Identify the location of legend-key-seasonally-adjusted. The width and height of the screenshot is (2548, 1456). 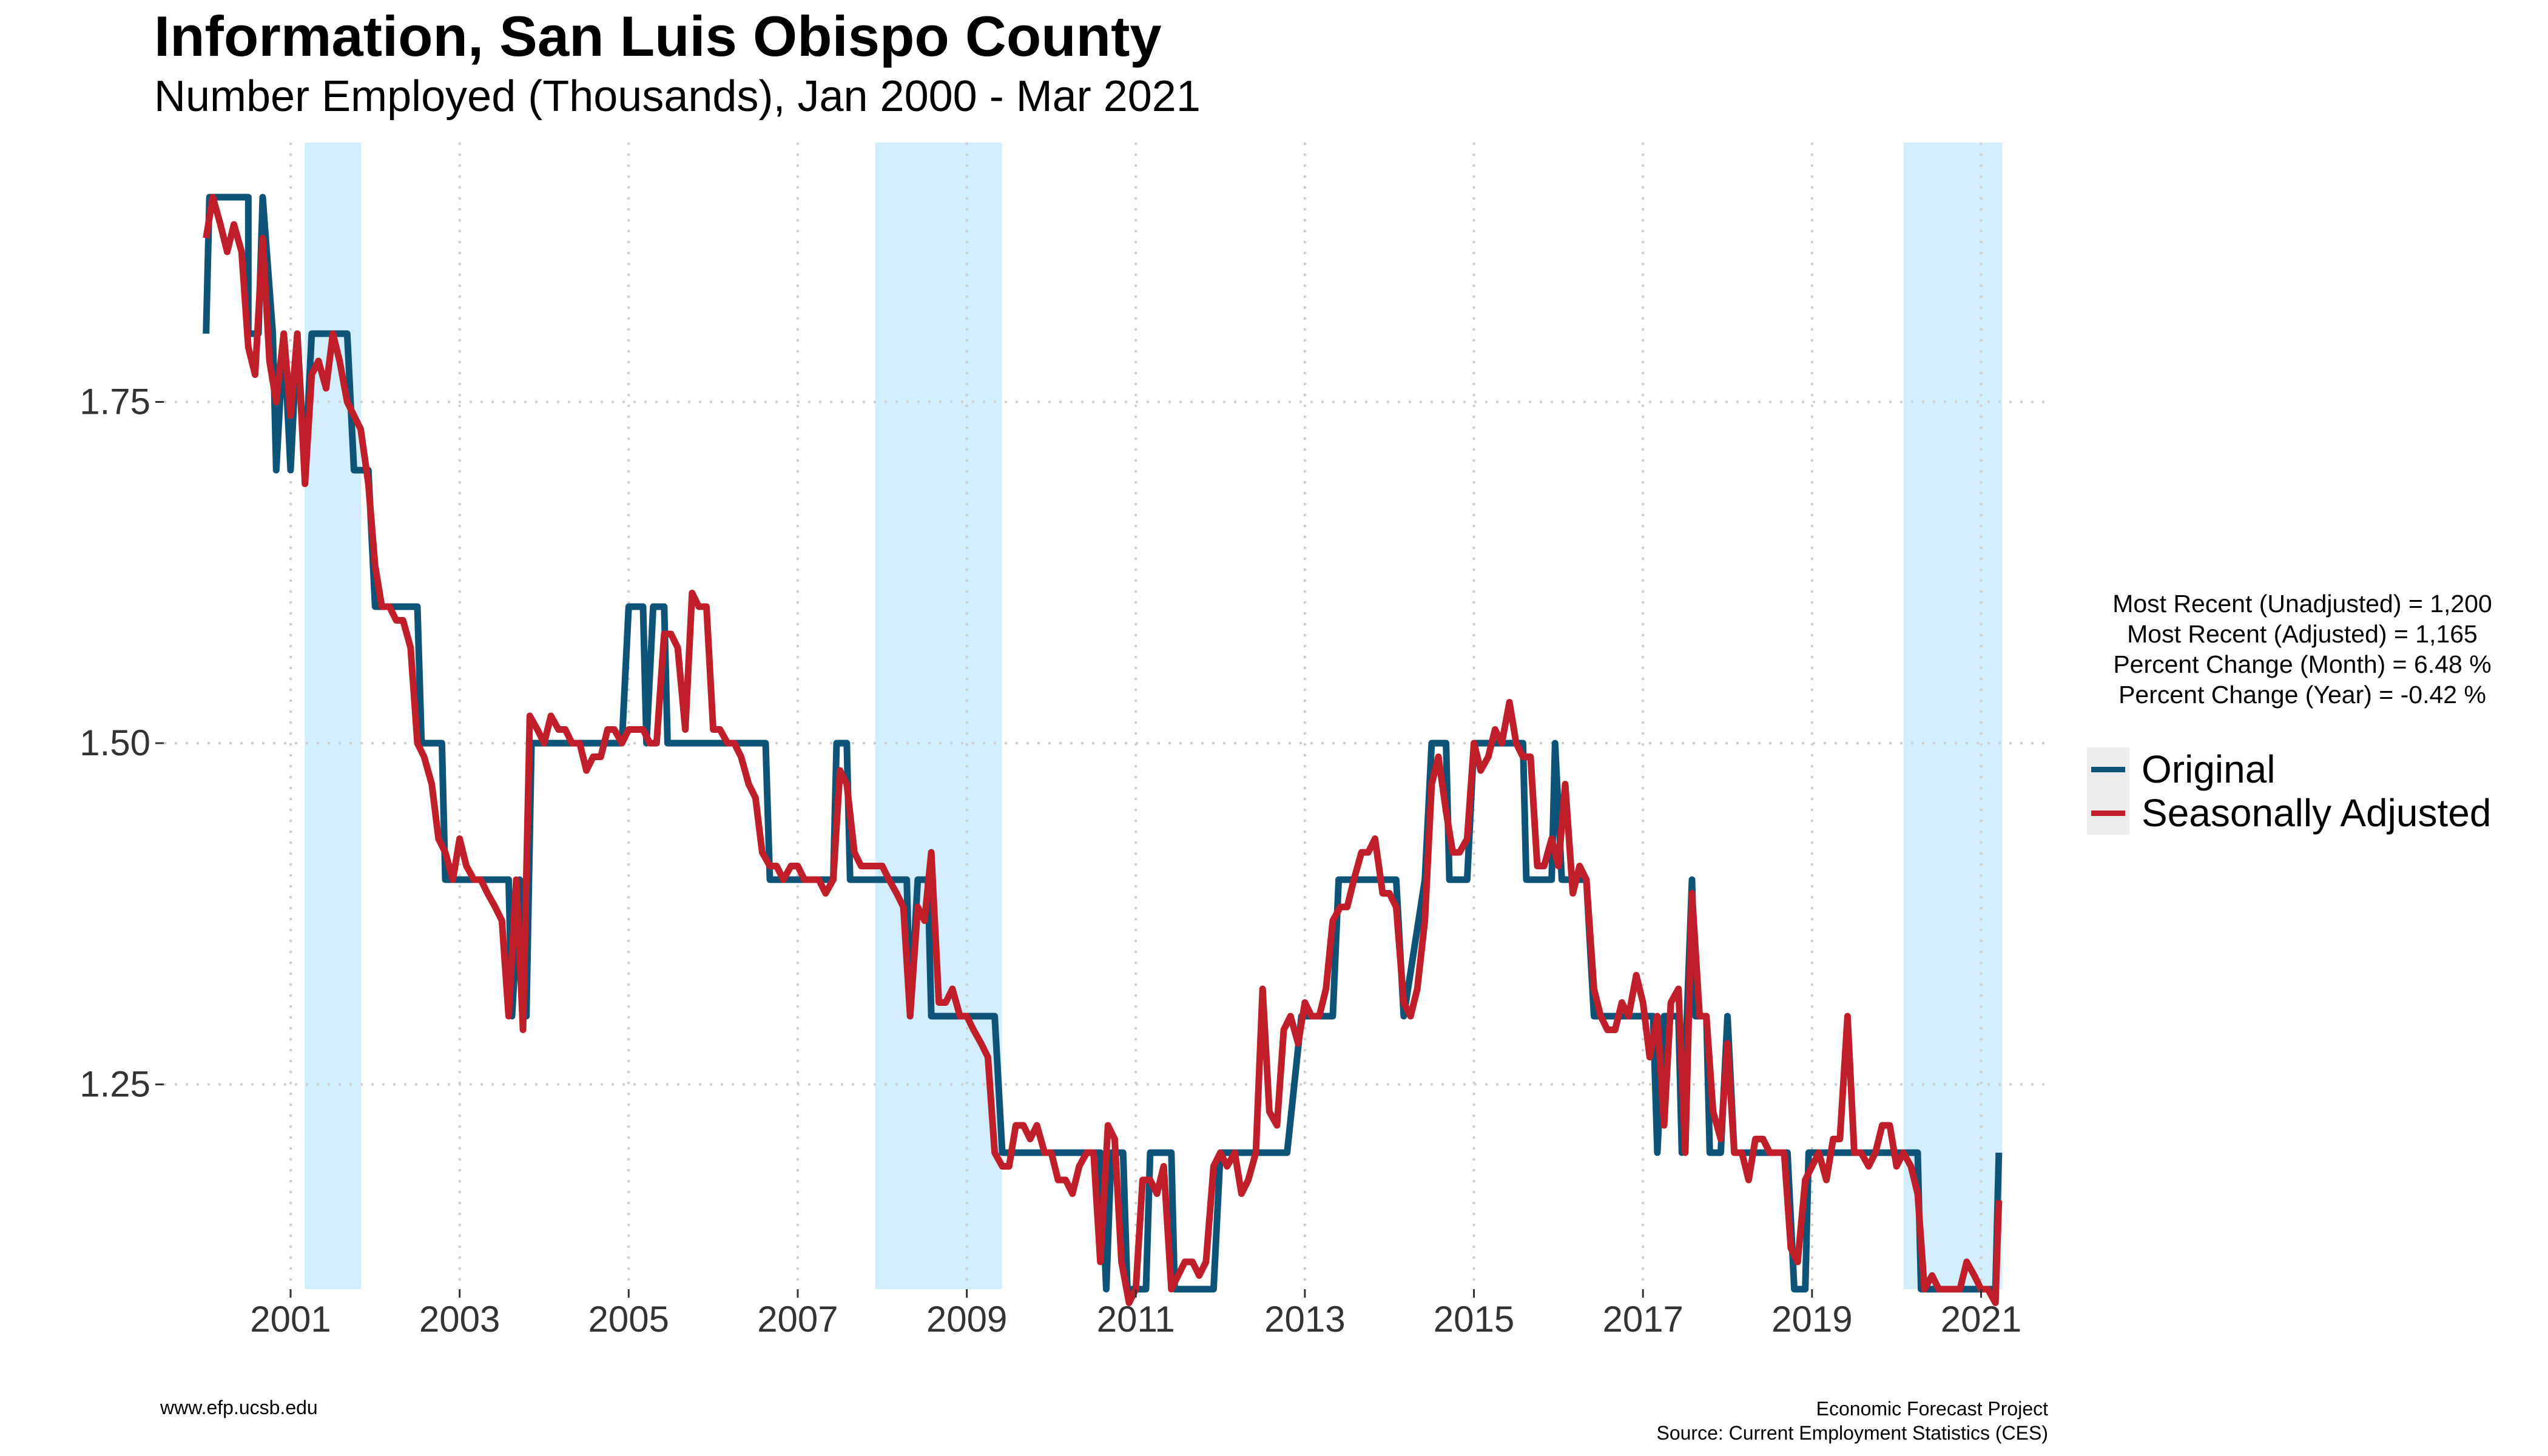
(2108, 813).